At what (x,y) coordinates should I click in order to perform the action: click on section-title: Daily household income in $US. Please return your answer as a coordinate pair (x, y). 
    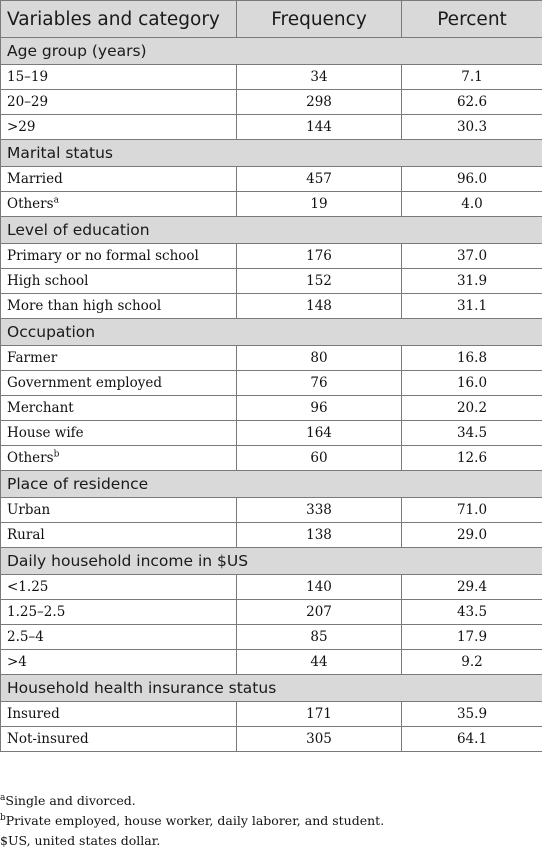
    Looking at the image, I should click on (271, 561).